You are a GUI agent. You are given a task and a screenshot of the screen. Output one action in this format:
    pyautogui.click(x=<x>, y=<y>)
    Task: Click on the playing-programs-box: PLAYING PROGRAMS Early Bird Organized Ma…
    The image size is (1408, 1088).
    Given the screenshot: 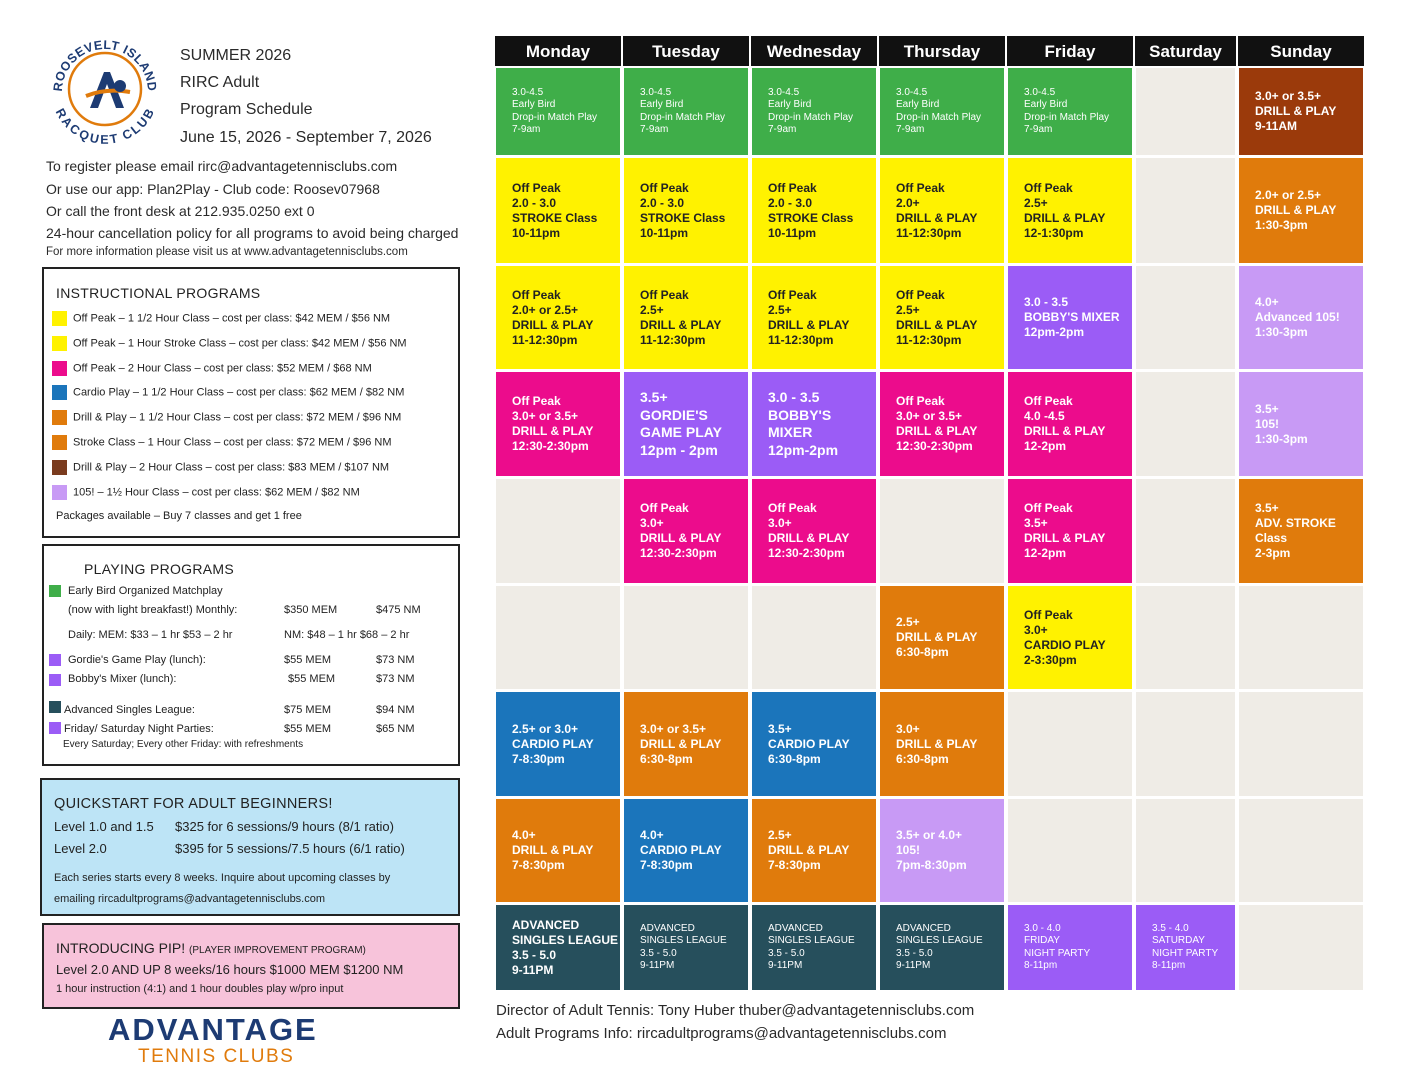 What is the action you would take?
    pyautogui.click(x=251, y=655)
    